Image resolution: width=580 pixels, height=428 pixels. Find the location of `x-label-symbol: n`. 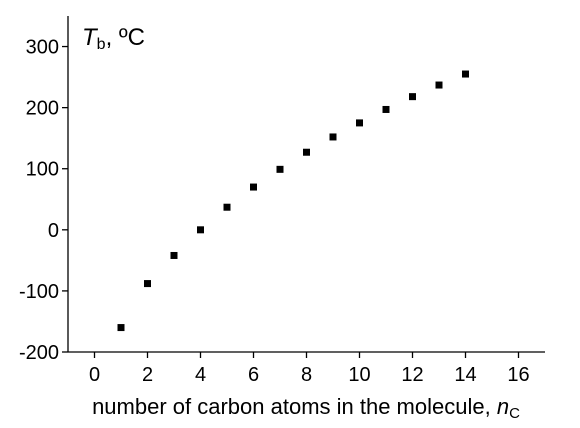

x-label-symbol: n is located at coordinates (503, 406).